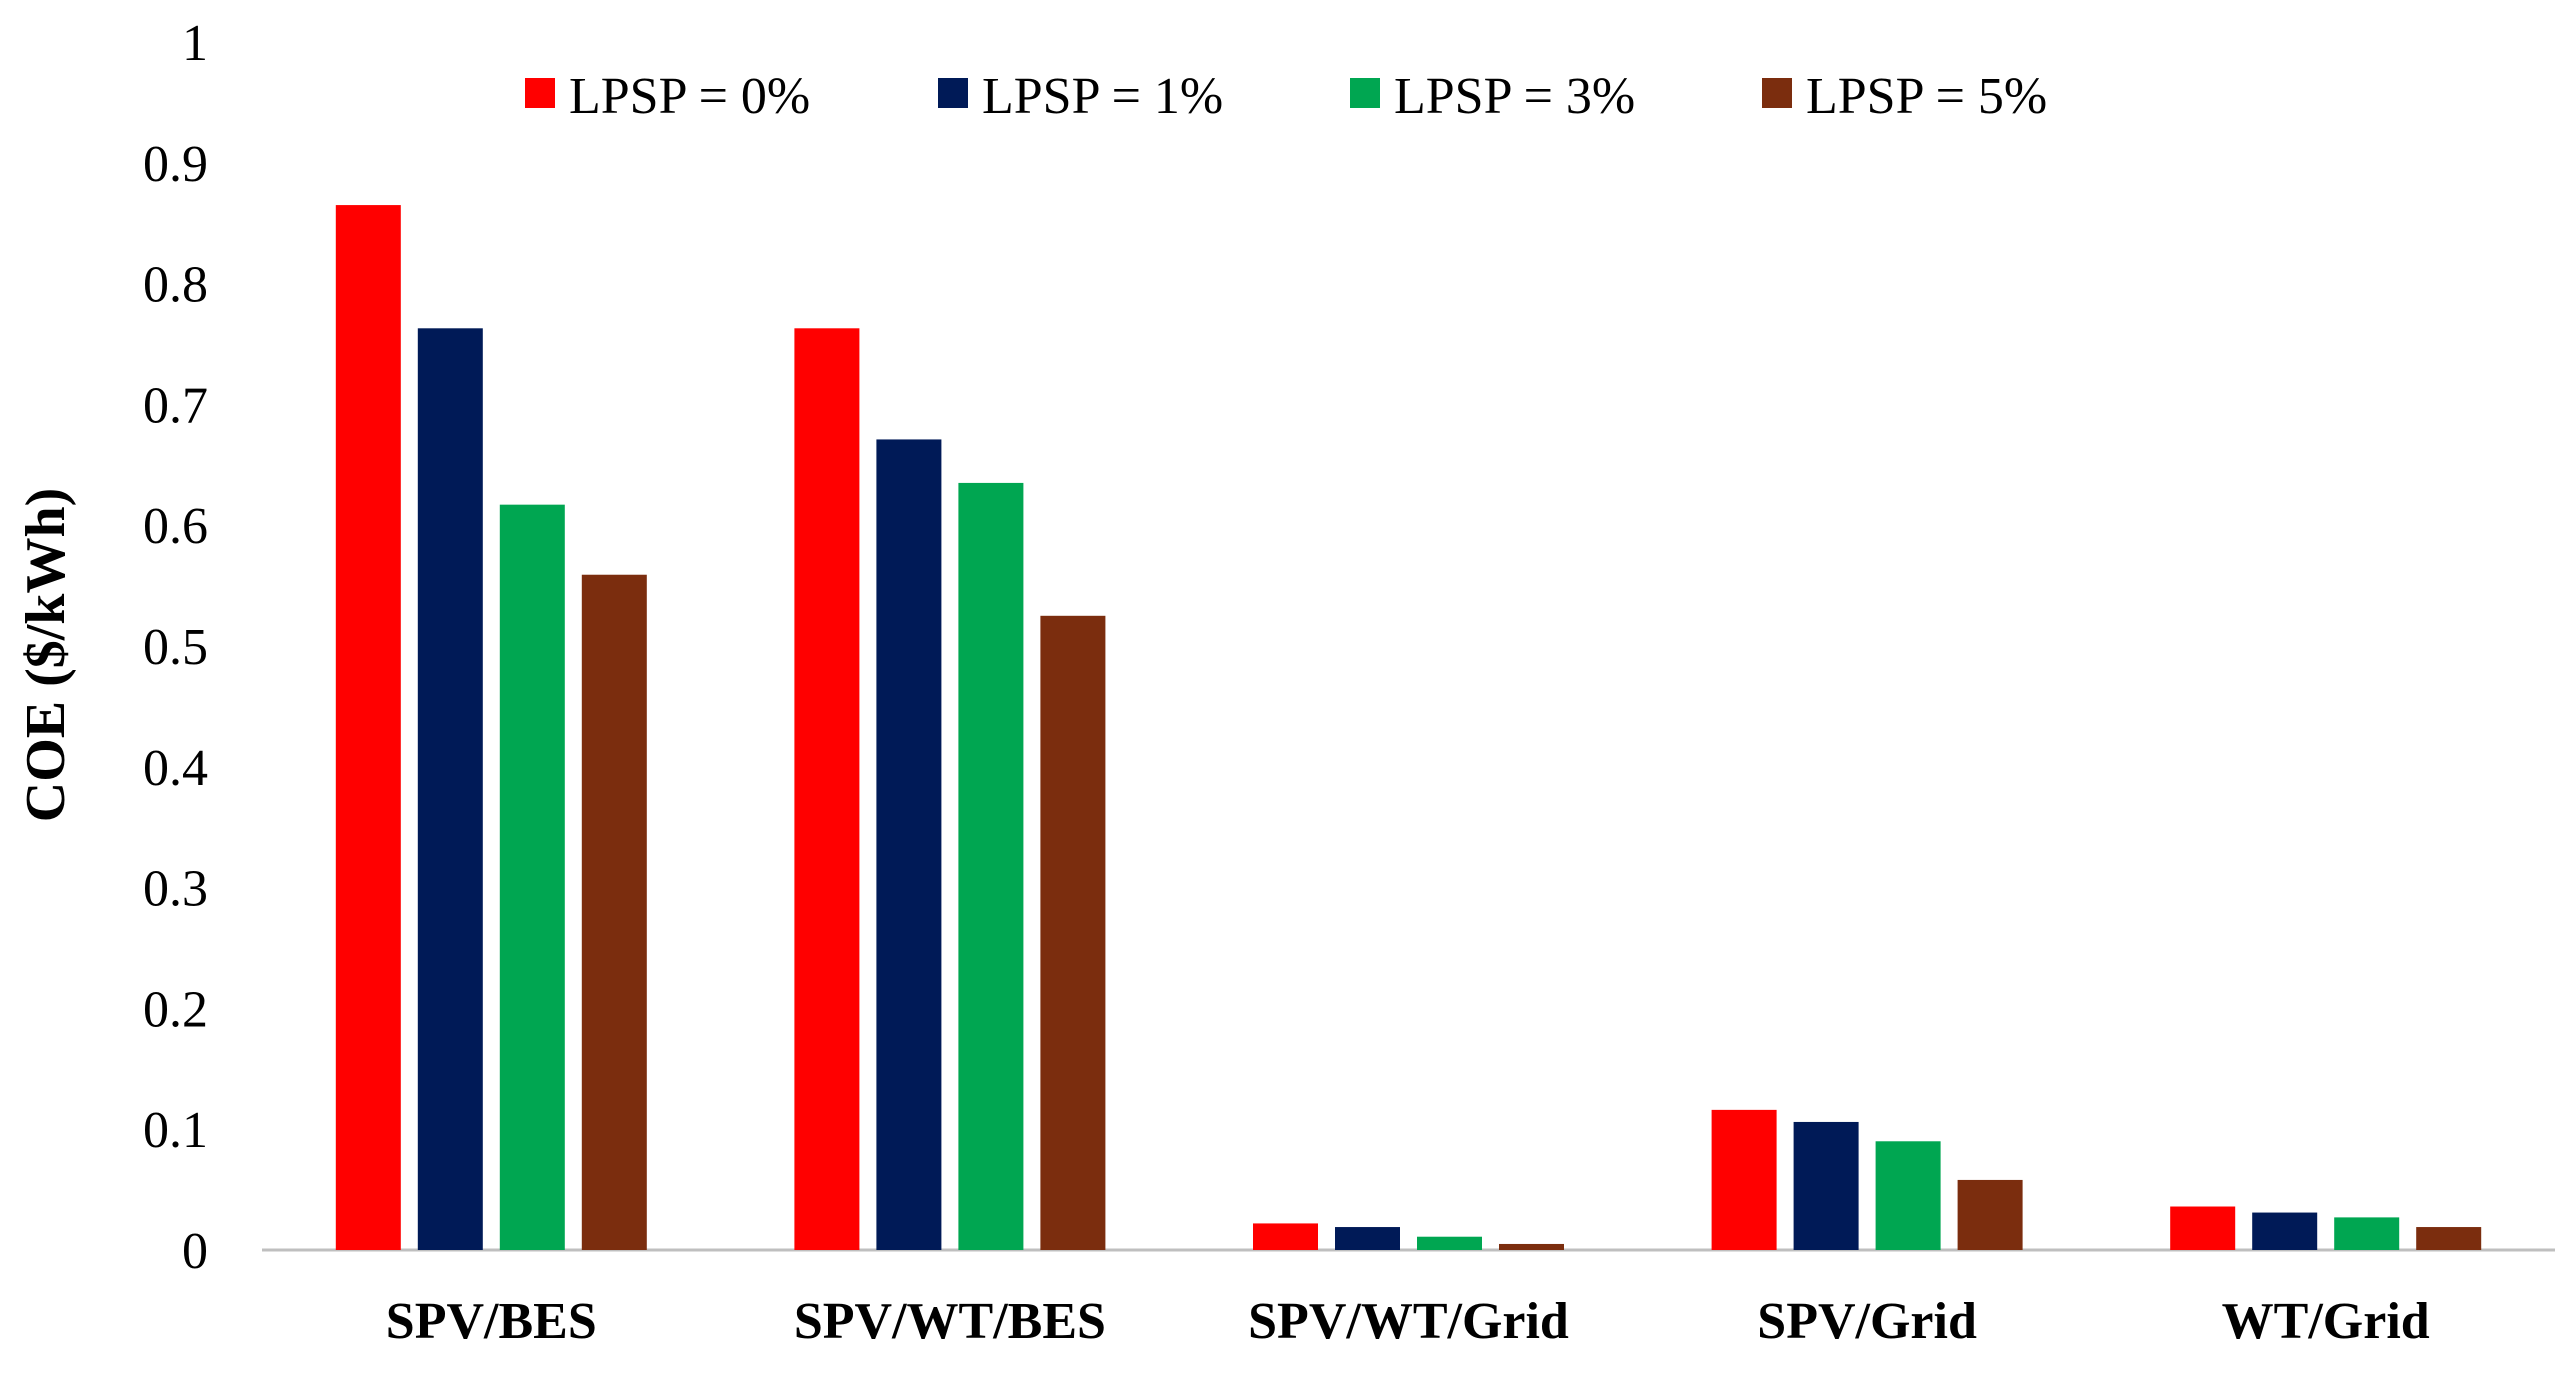  Describe the element at coordinates (1926, 96) in the screenshot. I see `legend-label: LPSP = 5%` at that location.